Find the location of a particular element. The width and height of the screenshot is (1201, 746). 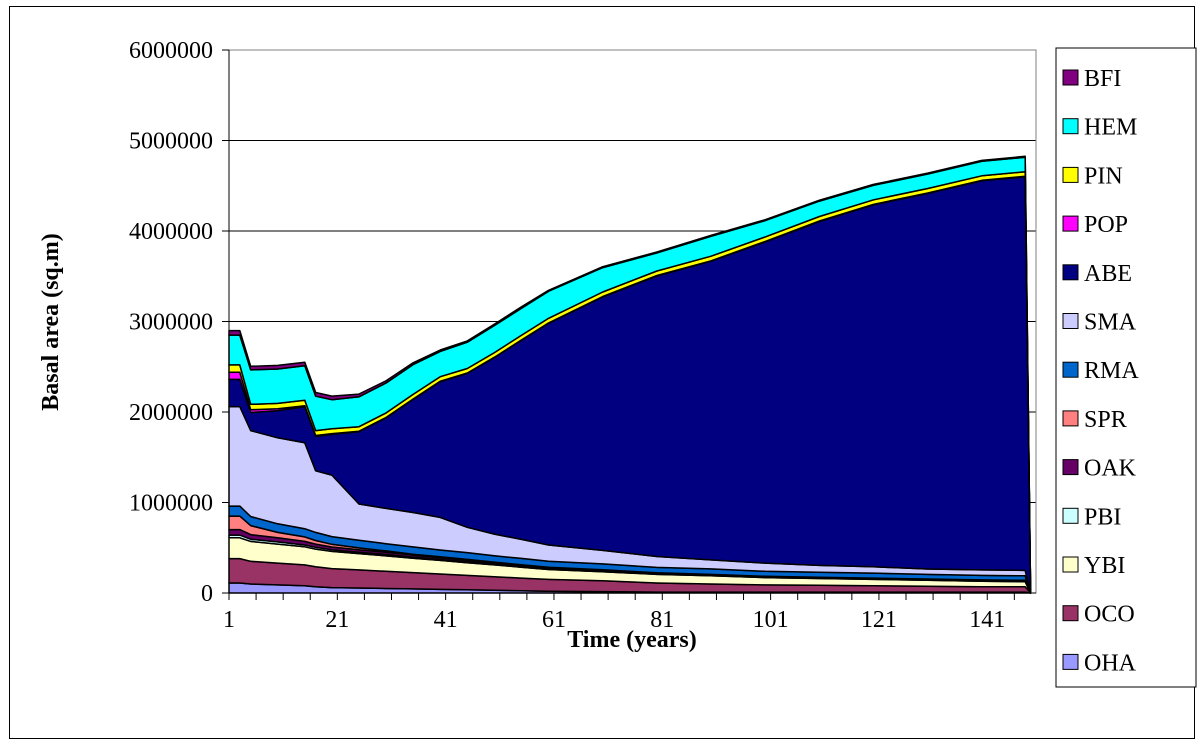

legend-label-pop: POP is located at coordinates (1106, 225).